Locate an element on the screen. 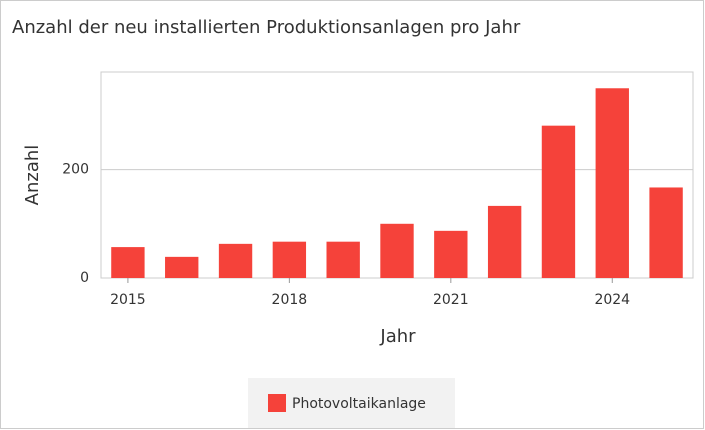  x-tick-label: 2024 is located at coordinates (612, 300).